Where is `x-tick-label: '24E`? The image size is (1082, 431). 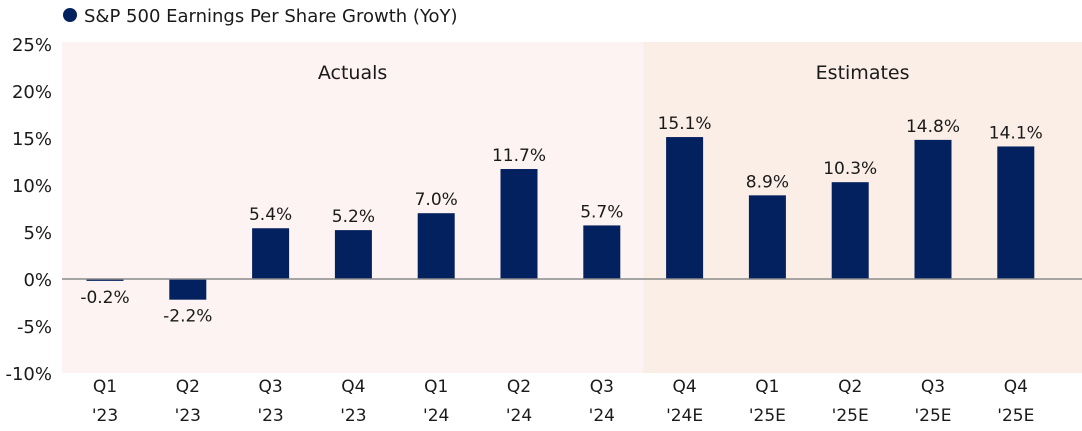 x-tick-label: '24E is located at coordinates (684, 416).